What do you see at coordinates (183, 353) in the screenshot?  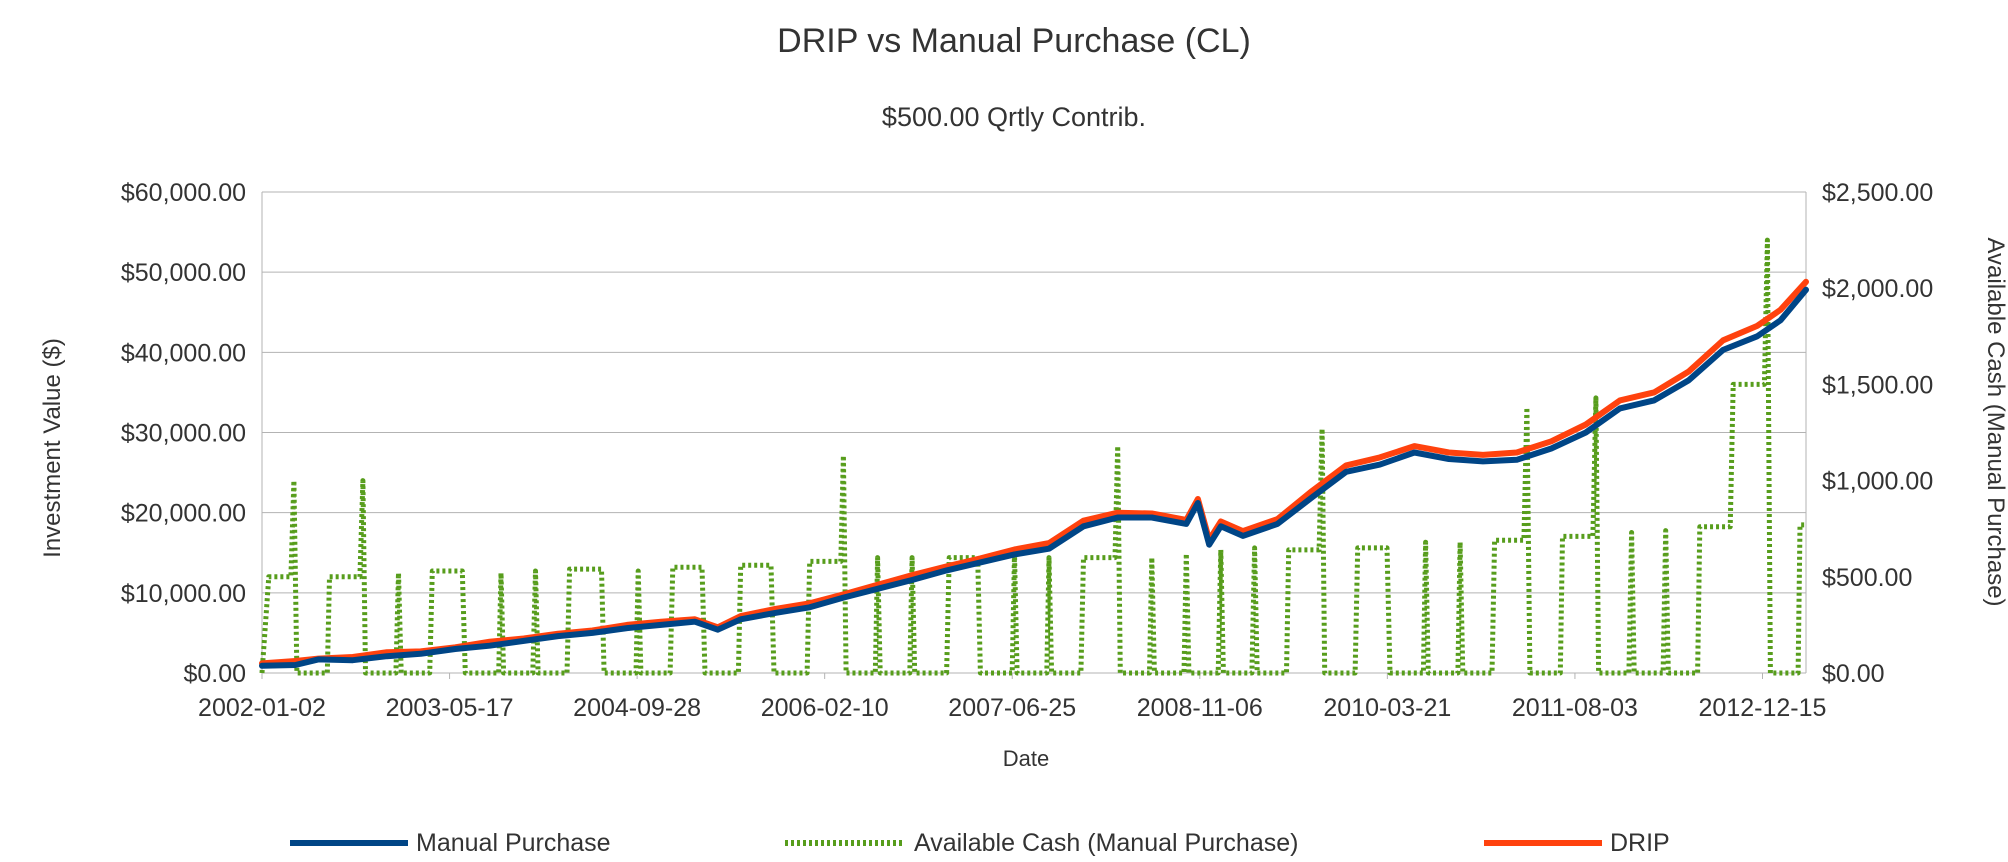 I see `y-tick-label-4: $40,000.00` at bounding box center [183, 353].